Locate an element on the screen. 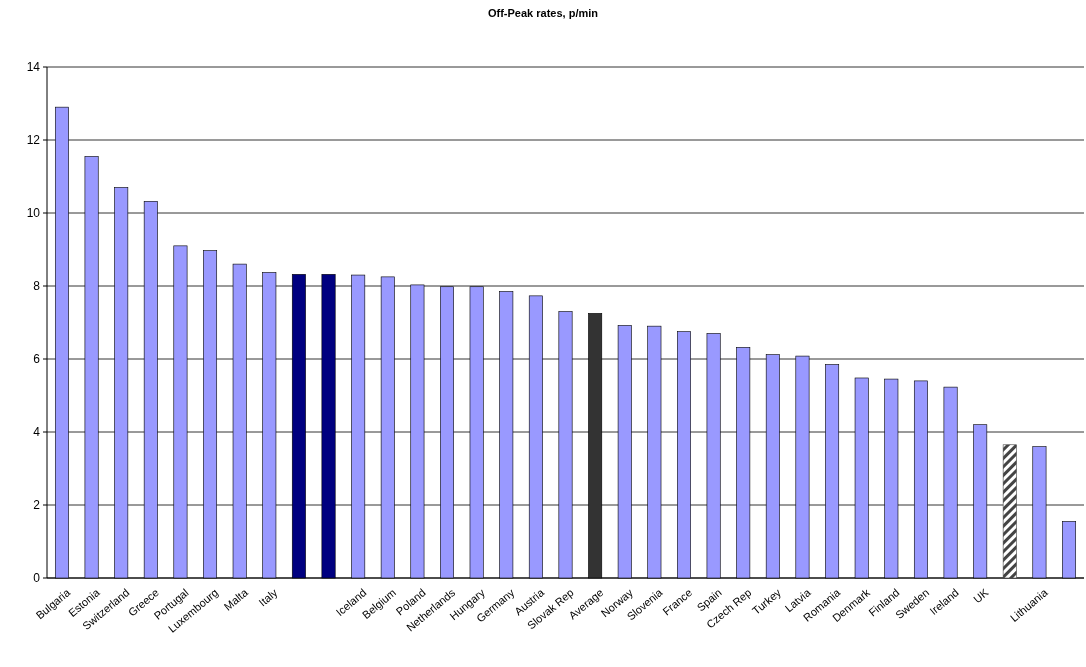 Image resolution: width=1086 pixels, height=667 pixels. y-tick-label: 2 is located at coordinates (37, 505).